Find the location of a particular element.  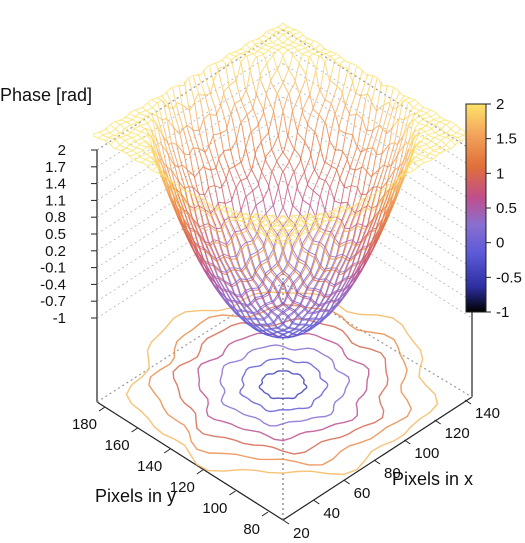

z-tick-label: 1.7 is located at coordinates (55, 167).